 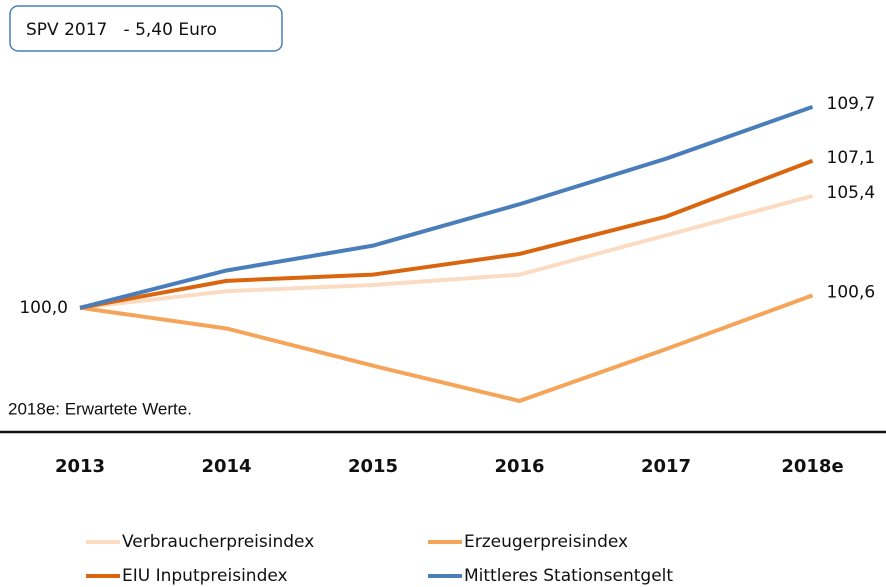 What do you see at coordinates (812, 466) in the screenshot?
I see `x-tick-label: 2018e` at bounding box center [812, 466].